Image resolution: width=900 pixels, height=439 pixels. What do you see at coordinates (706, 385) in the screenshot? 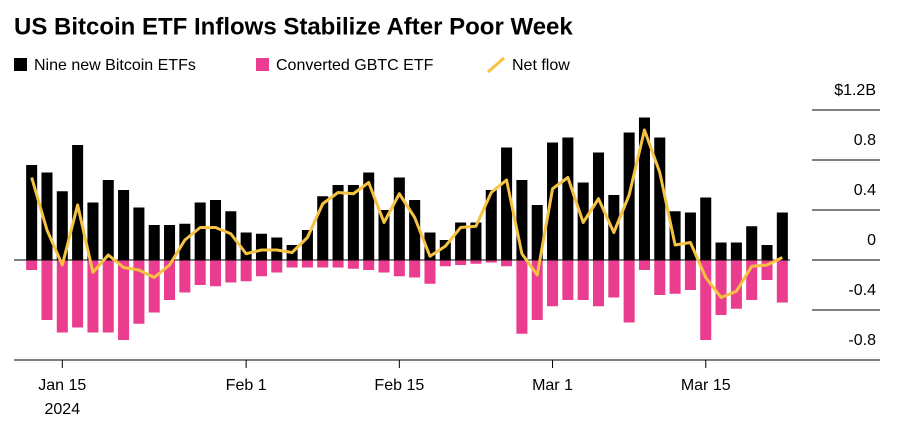
I see `x-tick-label: Mar 15` at bounding box center [706, 385].